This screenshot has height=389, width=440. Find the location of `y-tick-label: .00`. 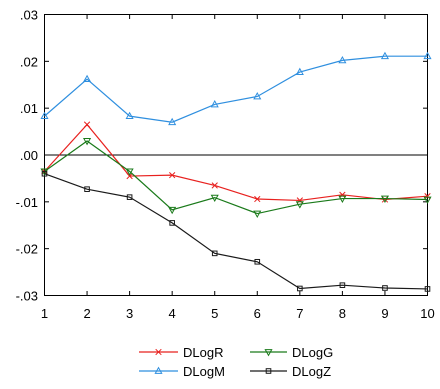

y-tick-label: .00 is located at coordinates (29, 155).